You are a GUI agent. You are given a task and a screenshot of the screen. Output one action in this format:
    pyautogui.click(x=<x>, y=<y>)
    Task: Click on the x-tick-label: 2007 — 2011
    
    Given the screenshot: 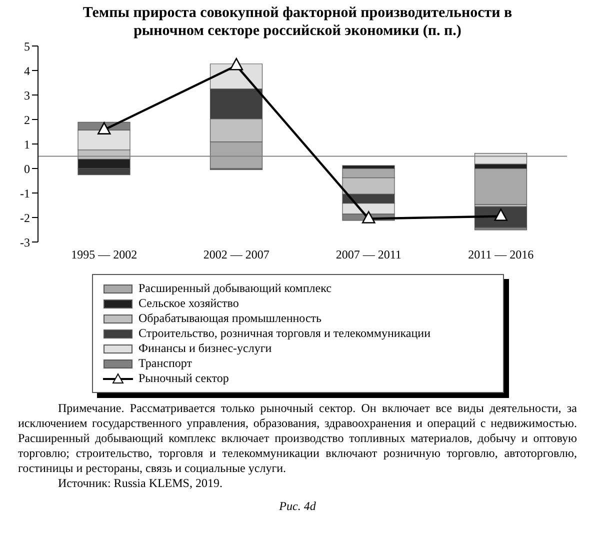 What is the action you would take?
    pyautogui.click(x=369, y=255)
    